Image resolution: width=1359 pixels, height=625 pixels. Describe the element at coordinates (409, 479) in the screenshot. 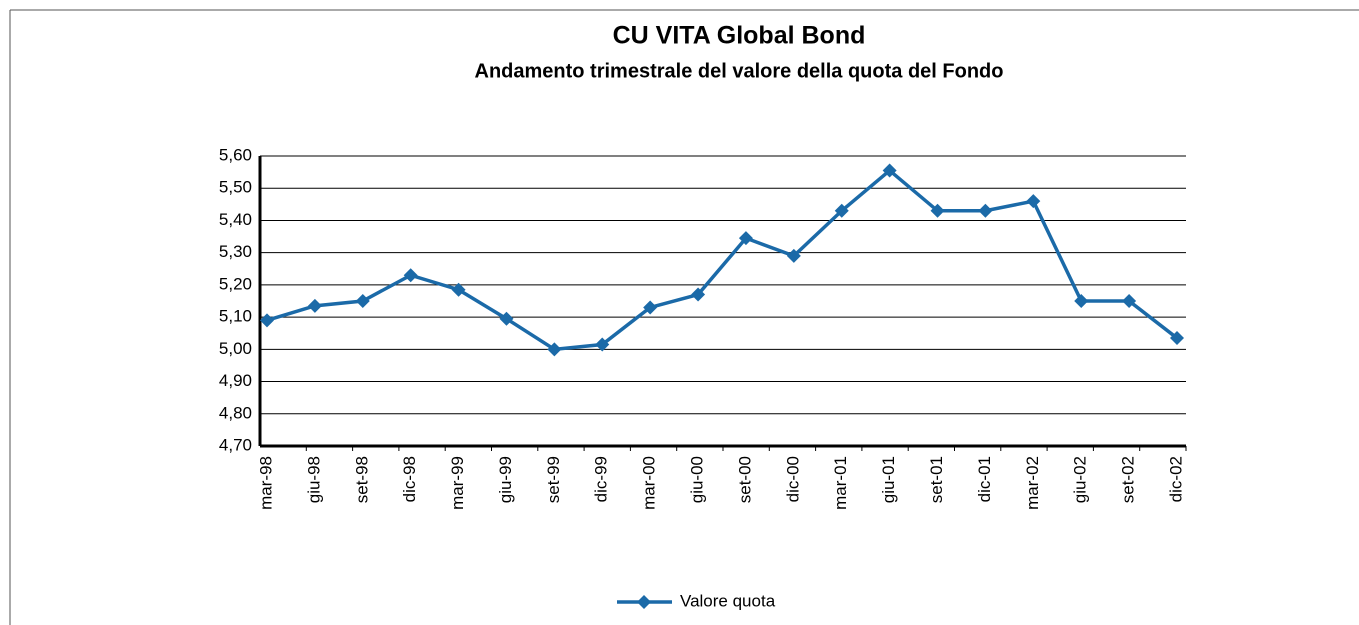

I see `x-tick-label: dic-98` at that location.